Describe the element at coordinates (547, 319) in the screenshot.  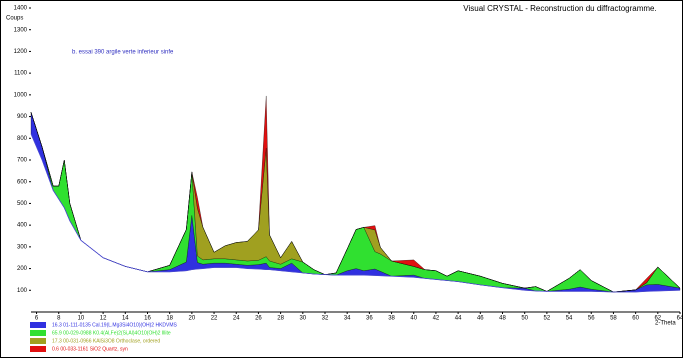
I see `x-tick-label: 52` at that location.